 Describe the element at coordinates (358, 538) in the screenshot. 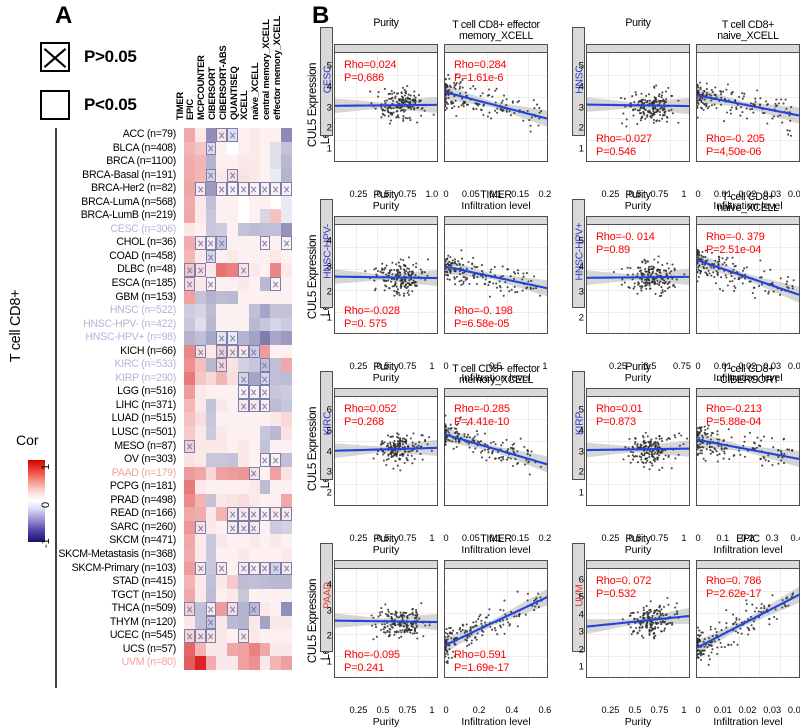

I see `x-tick-label: 0.25` at that location.